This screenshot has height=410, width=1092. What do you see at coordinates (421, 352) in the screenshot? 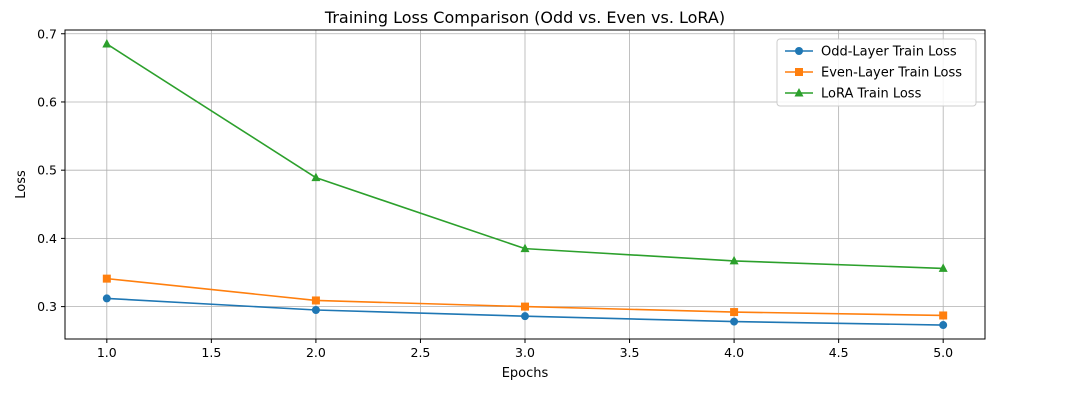
I see `x-tick-label: 2.5` at bounding box center [421, 352].